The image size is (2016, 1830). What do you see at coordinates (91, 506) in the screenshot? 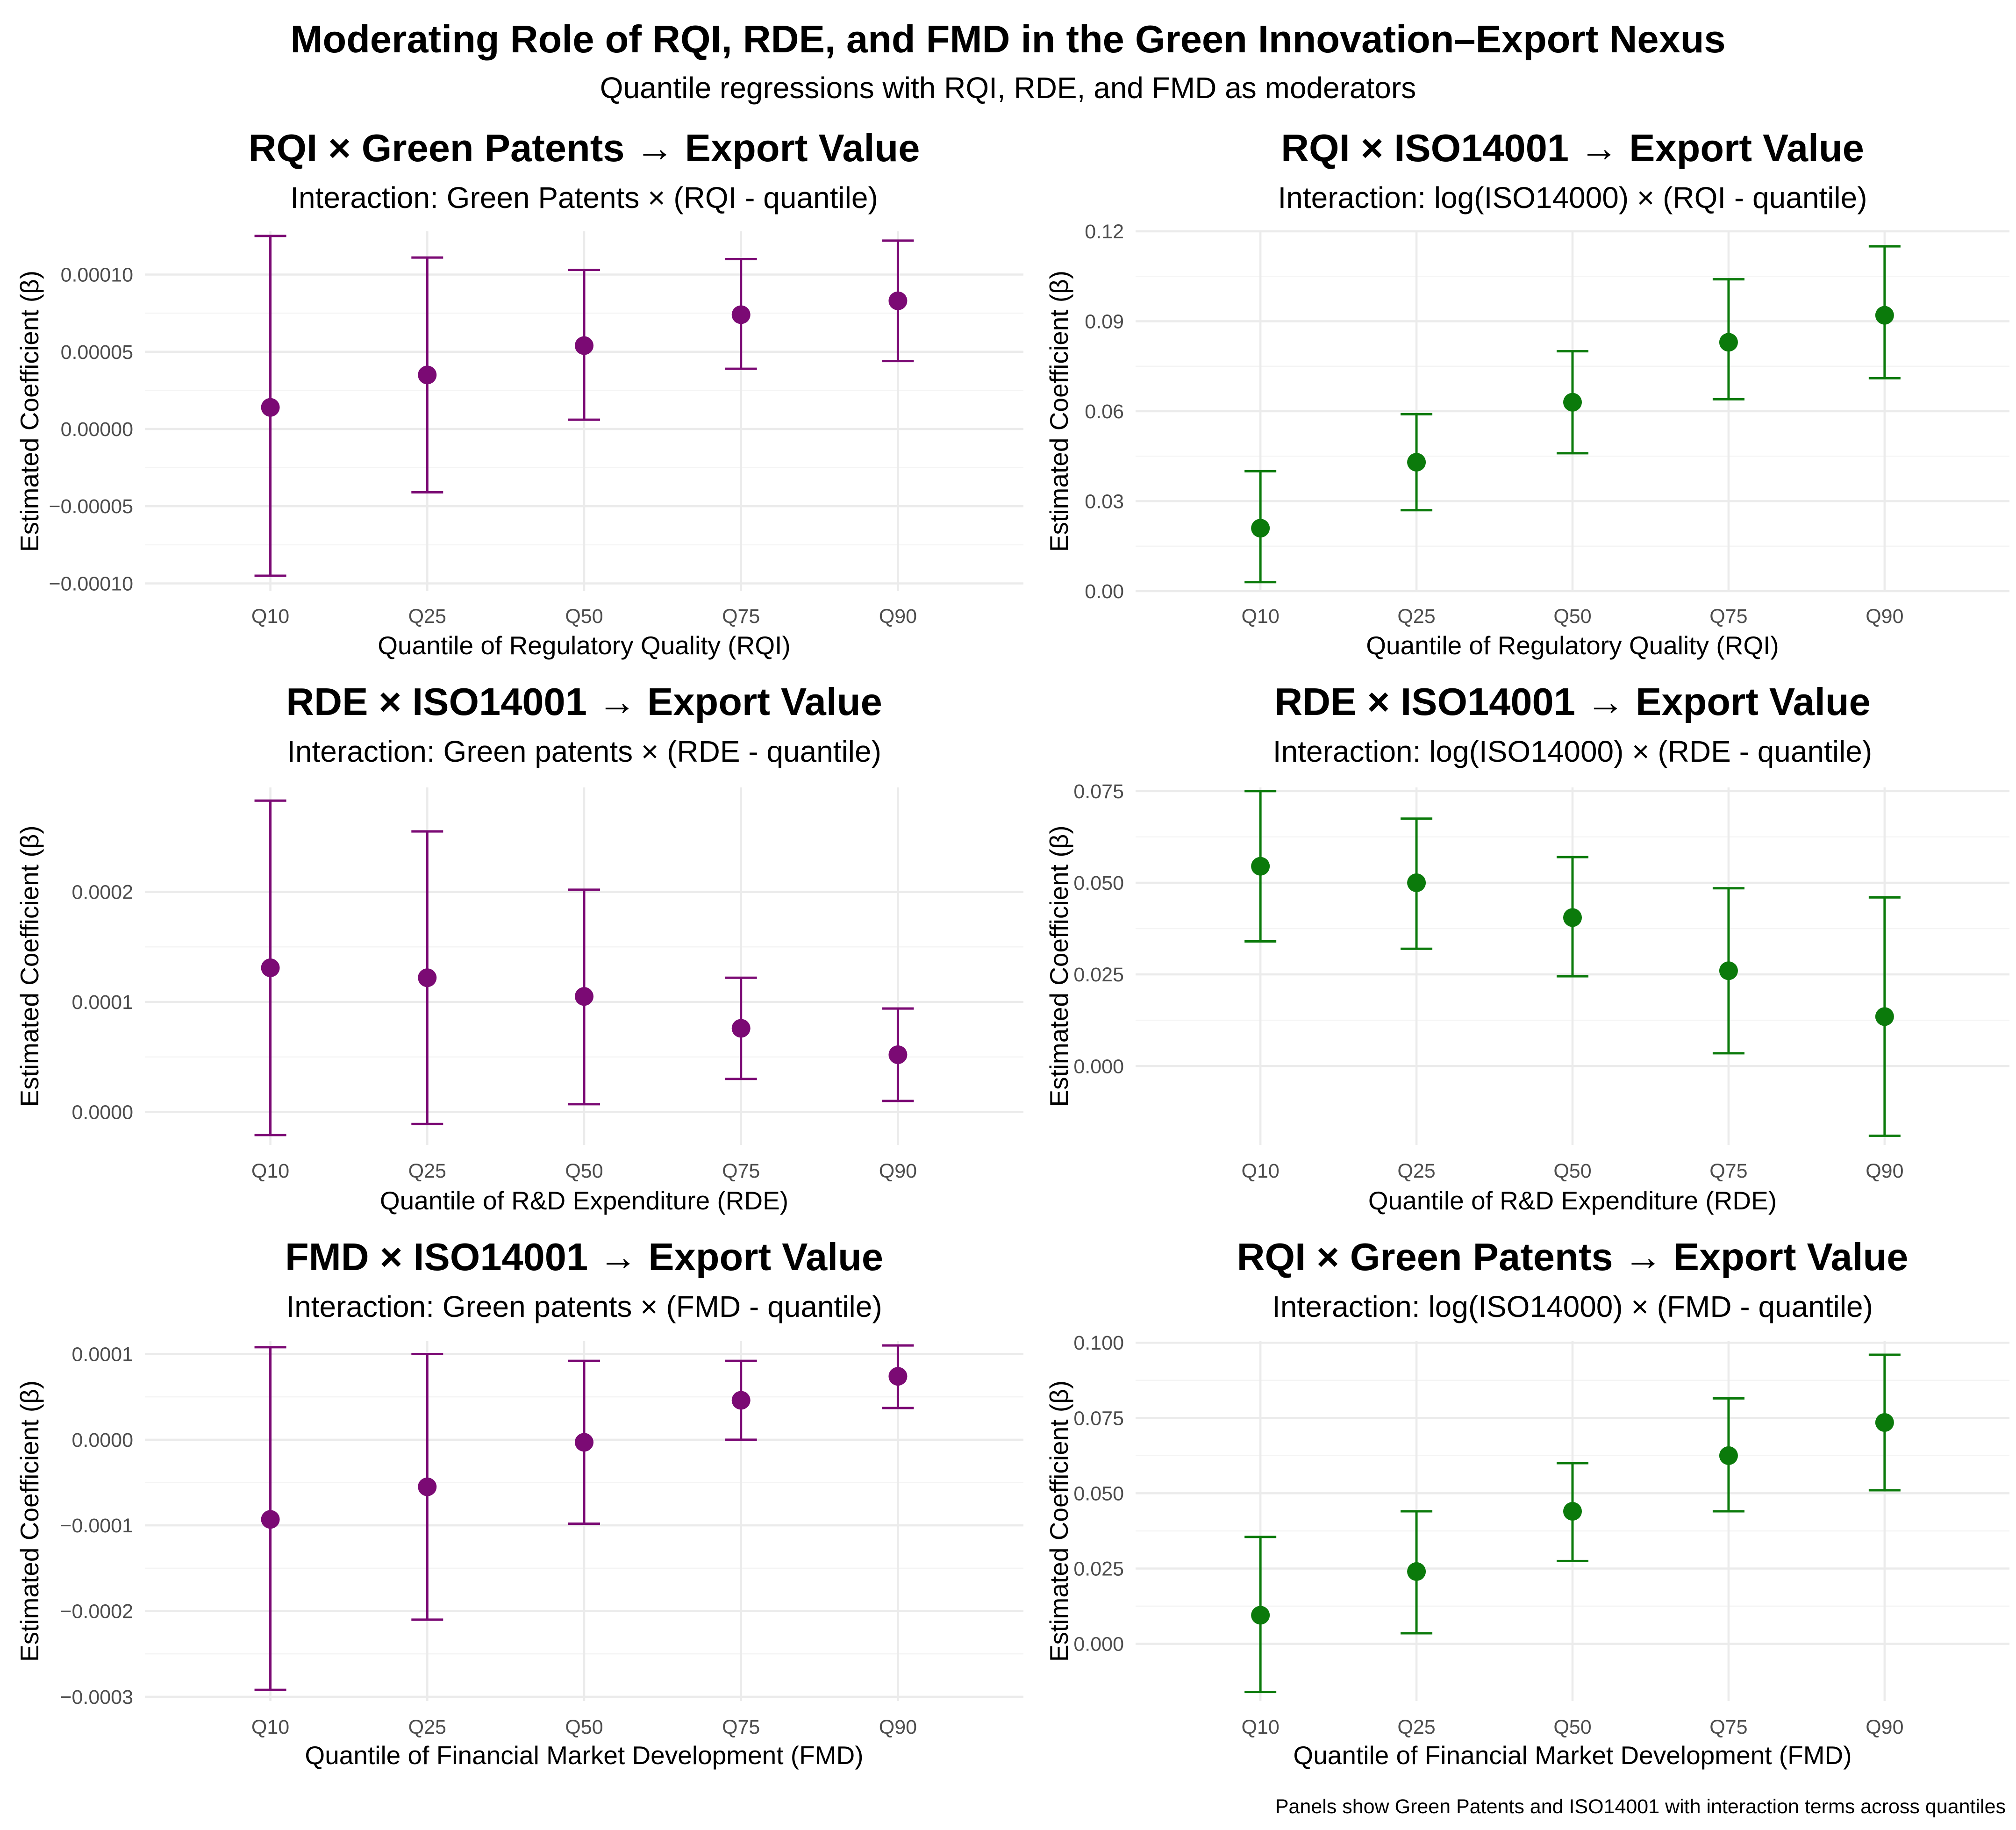
I see `y-tick-label: −0.00005` at bounding box center [91, 506].